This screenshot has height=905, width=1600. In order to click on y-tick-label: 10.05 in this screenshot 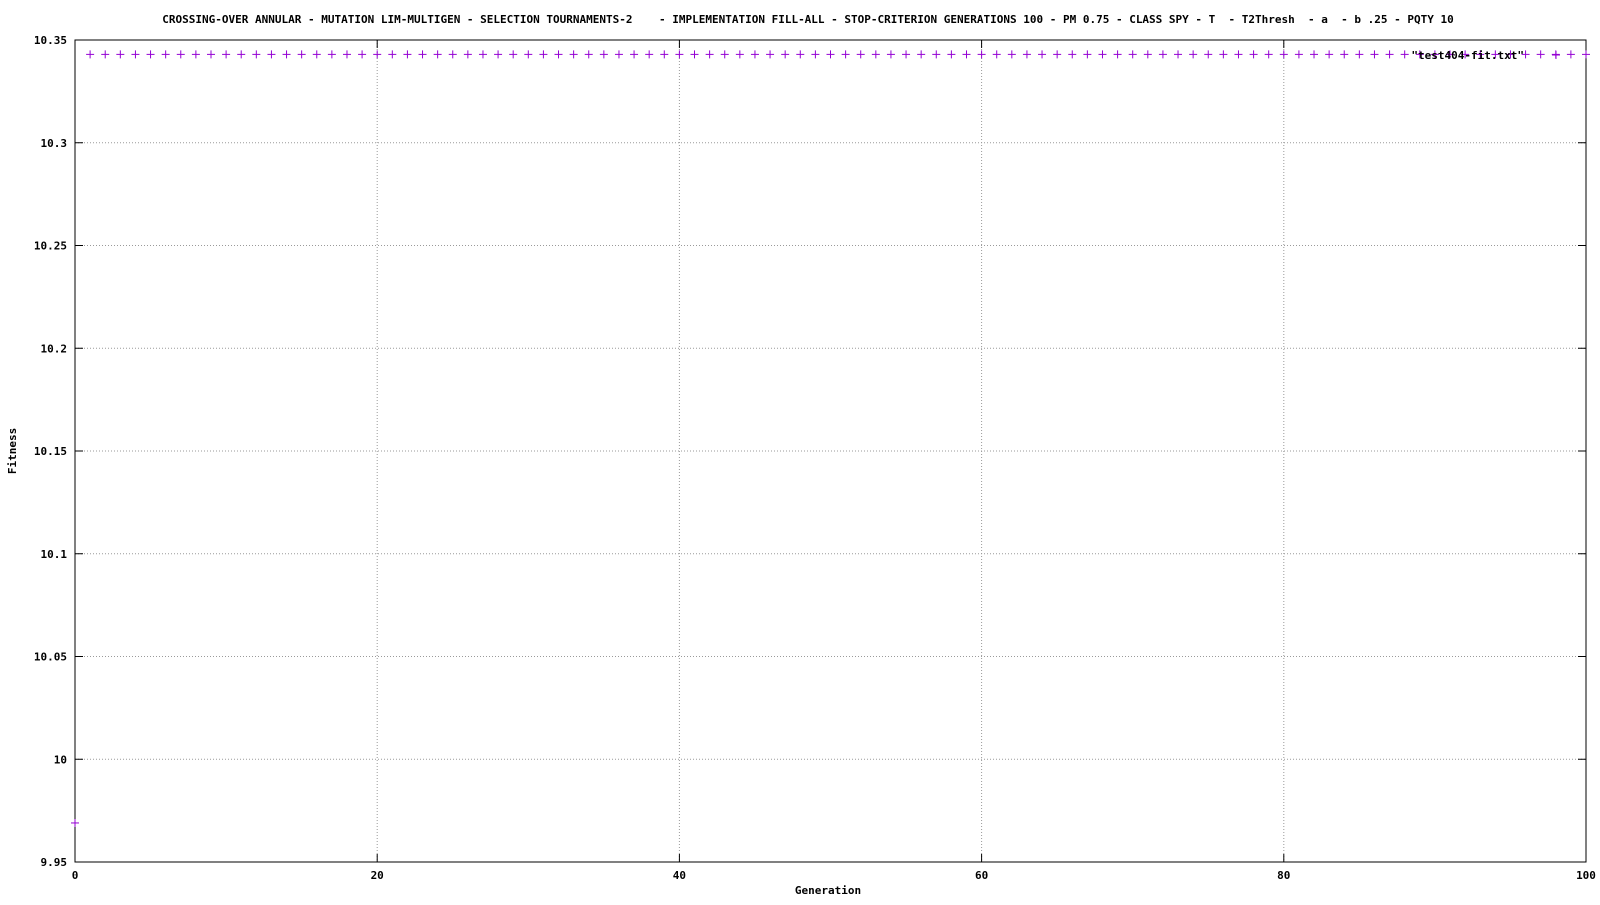, I will do `click(50, 657)`.